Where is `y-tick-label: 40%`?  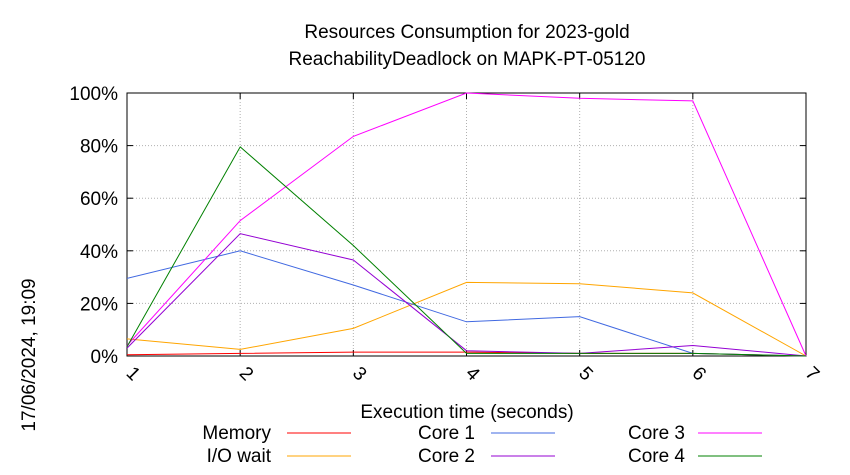
y-tick-label: 40% is located at coordinates (99, 252).